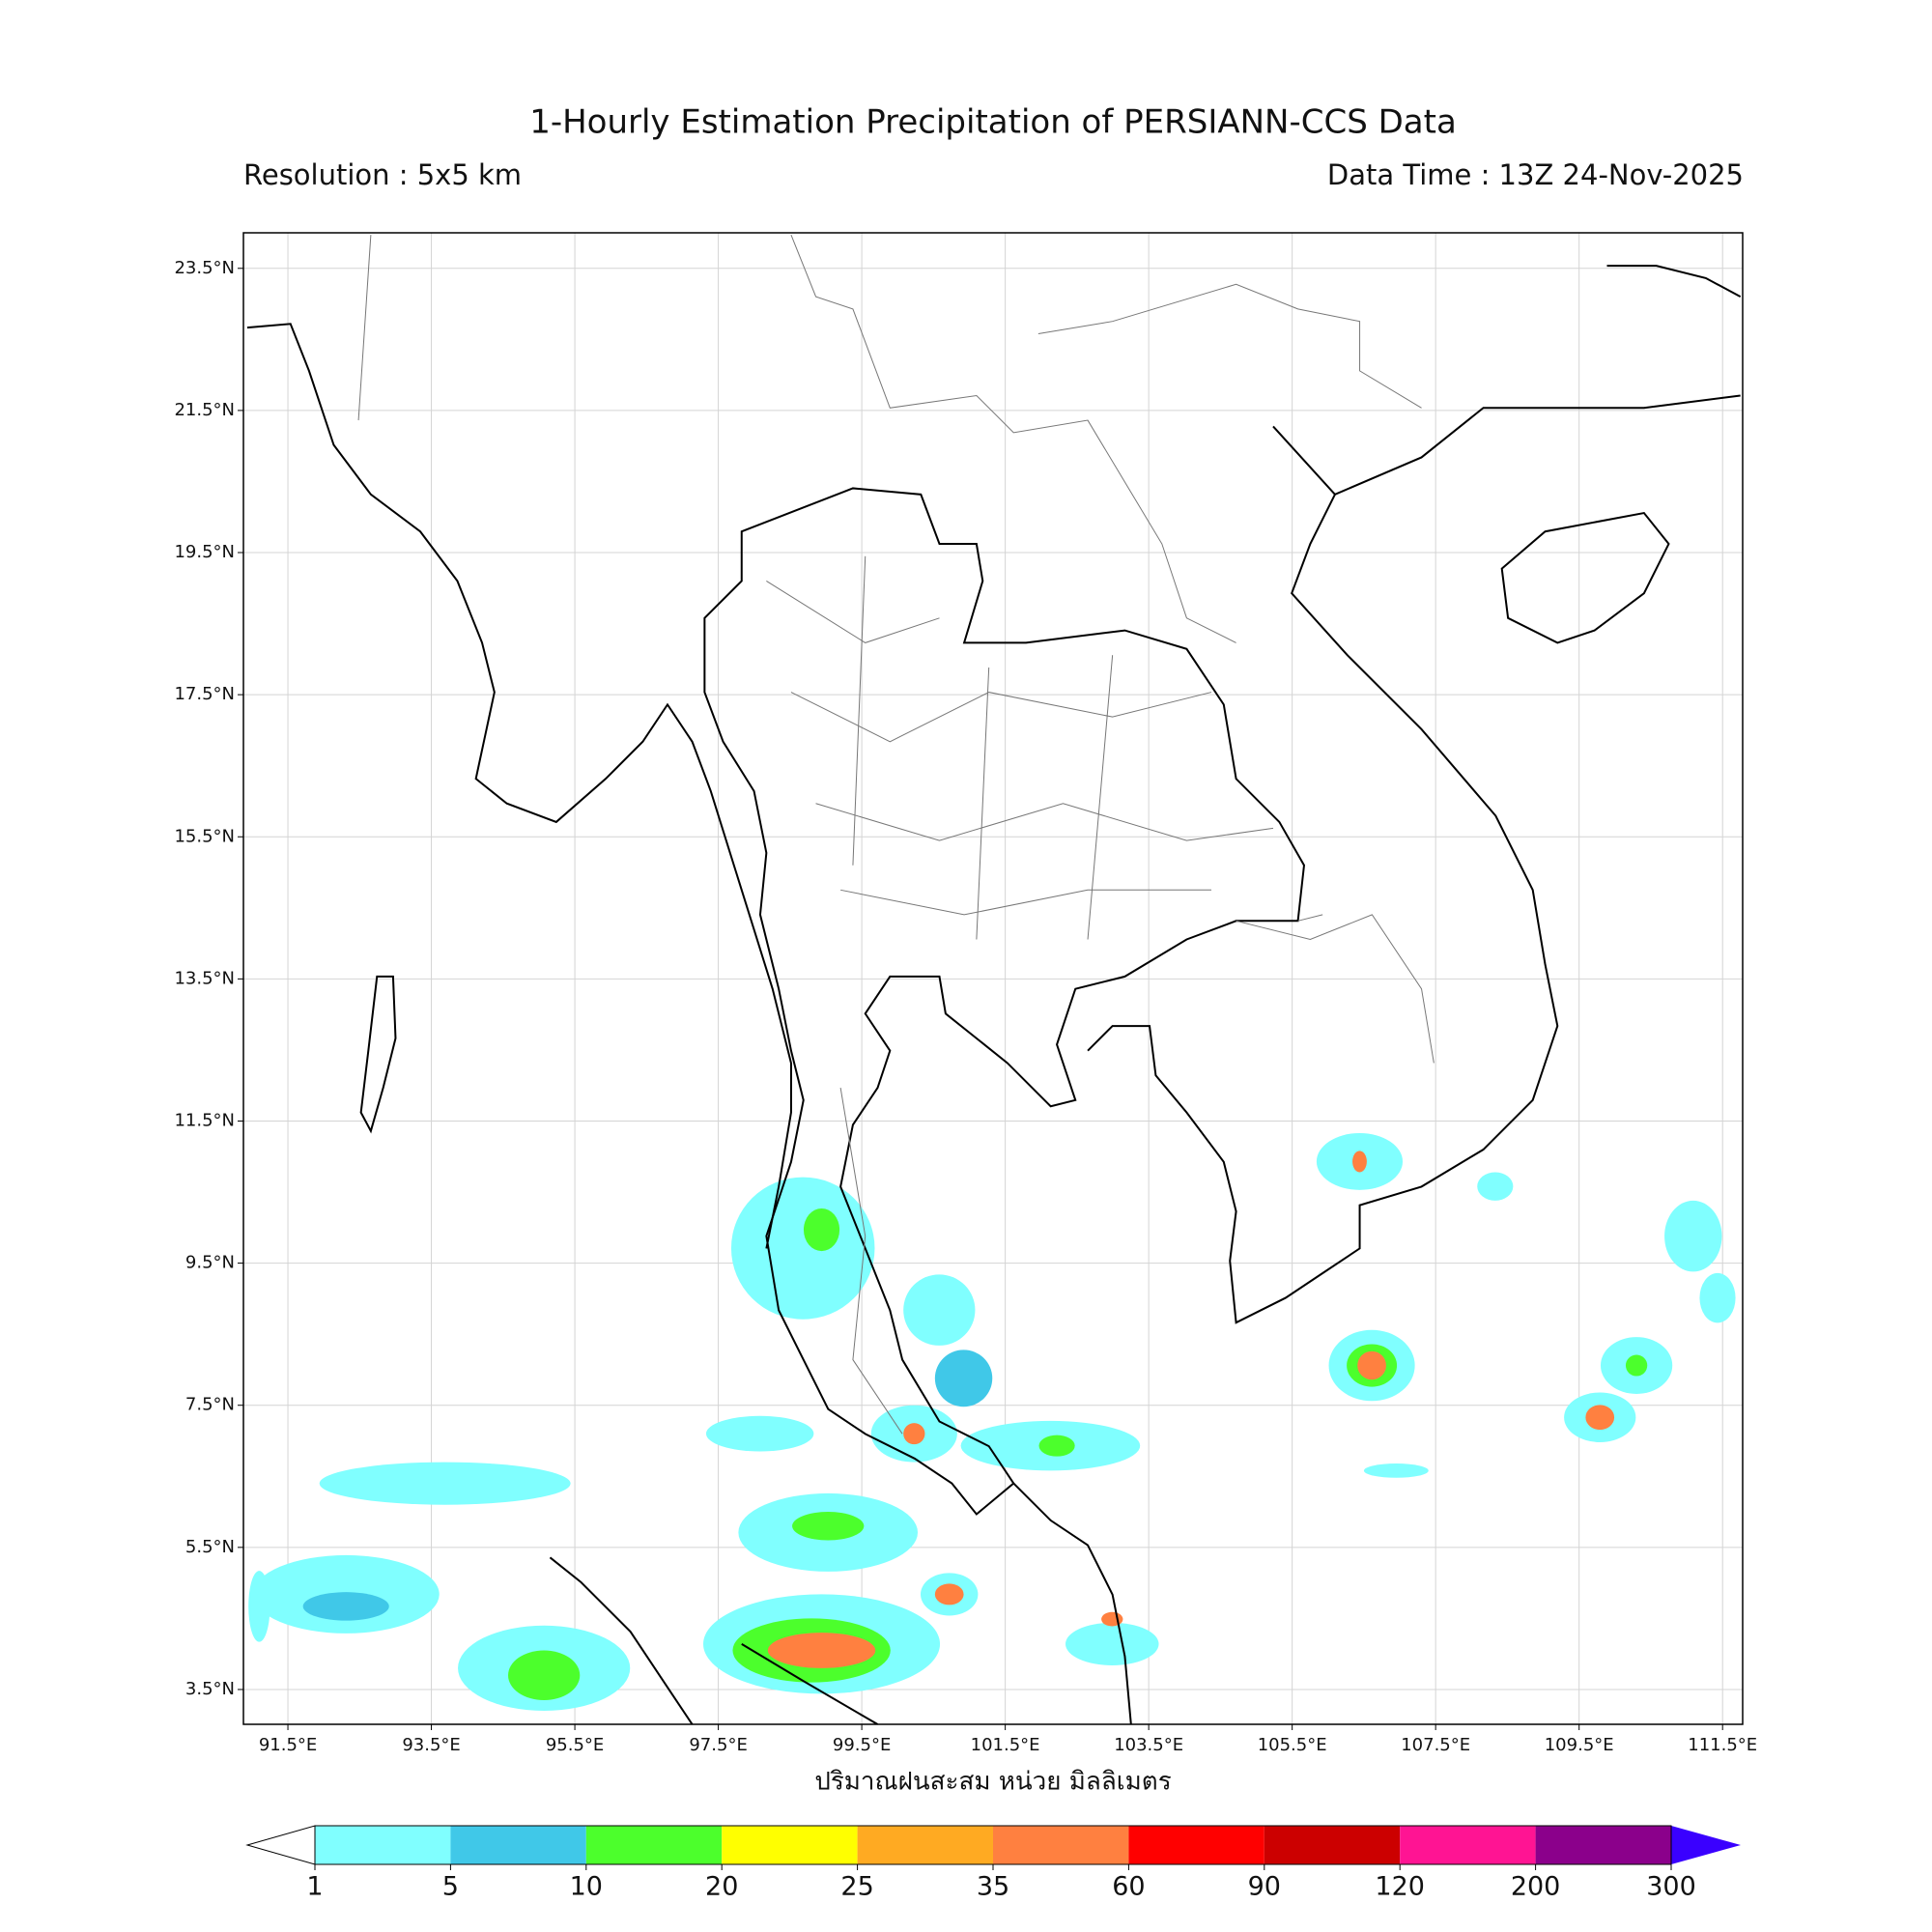 Image resolution: width=1932 pixels, height=1932 pixels. Describe the element at coordinates (210, 1689) in the screenshot. I see `y-tick-label: 3.5°N` at that location.